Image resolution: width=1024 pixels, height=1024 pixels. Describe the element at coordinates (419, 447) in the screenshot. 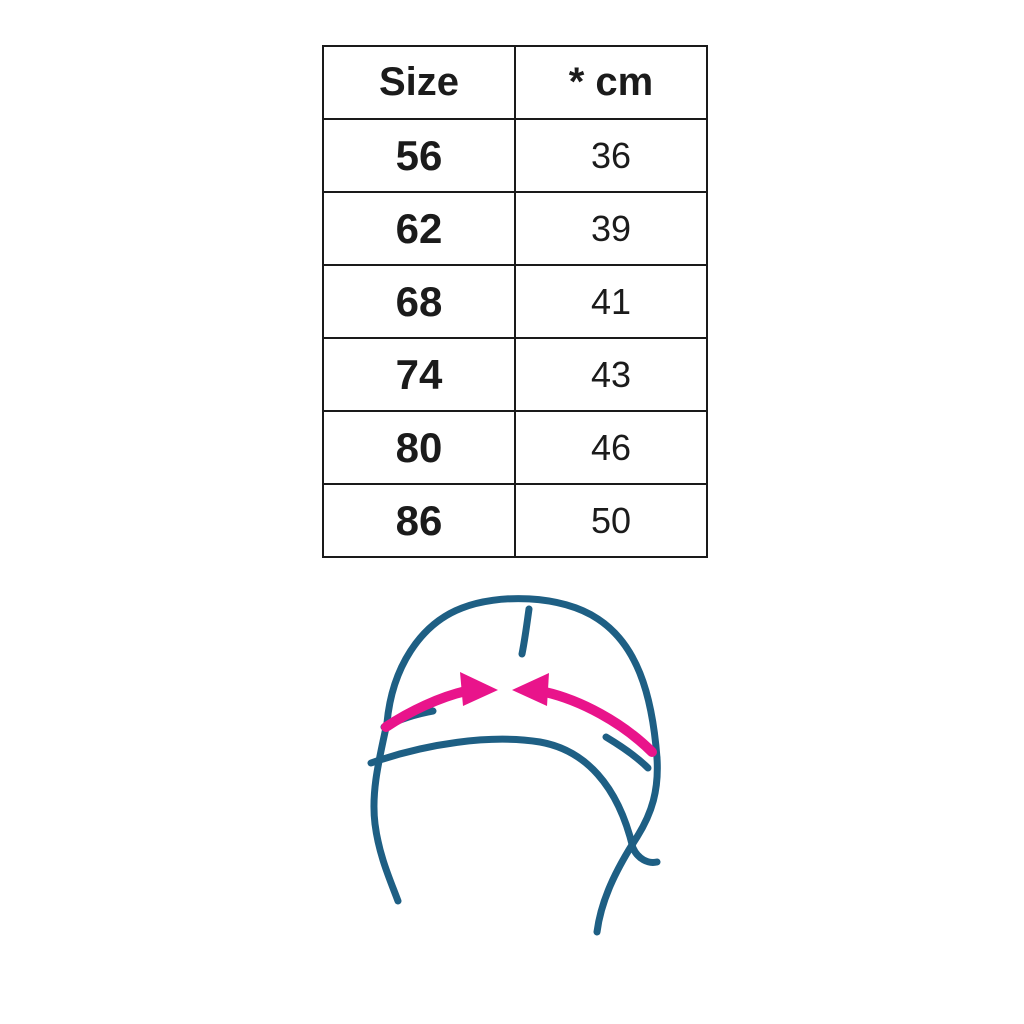

I see `size-value: 80` at that location.